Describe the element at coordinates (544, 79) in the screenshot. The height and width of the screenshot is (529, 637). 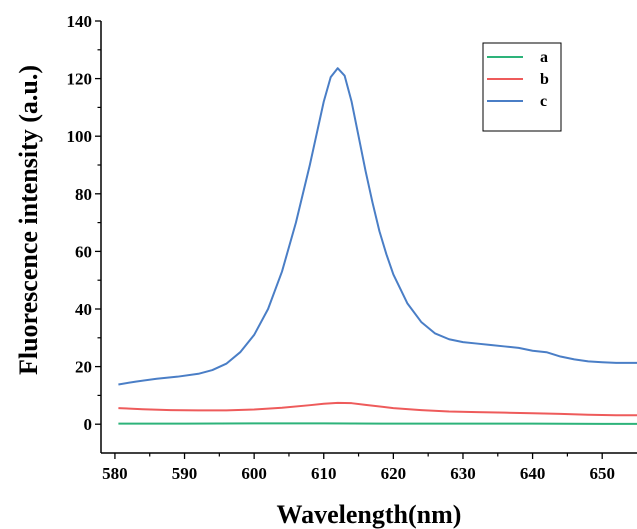
I see `legend-label-b: b` at that location.